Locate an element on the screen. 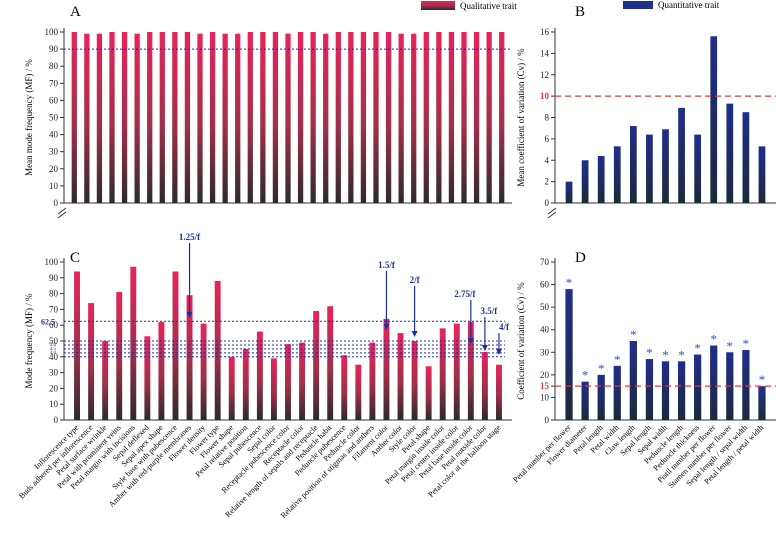 This screenshot has height=538, width=777. y-tick-label: 50 is located at coordinates (54, 118).